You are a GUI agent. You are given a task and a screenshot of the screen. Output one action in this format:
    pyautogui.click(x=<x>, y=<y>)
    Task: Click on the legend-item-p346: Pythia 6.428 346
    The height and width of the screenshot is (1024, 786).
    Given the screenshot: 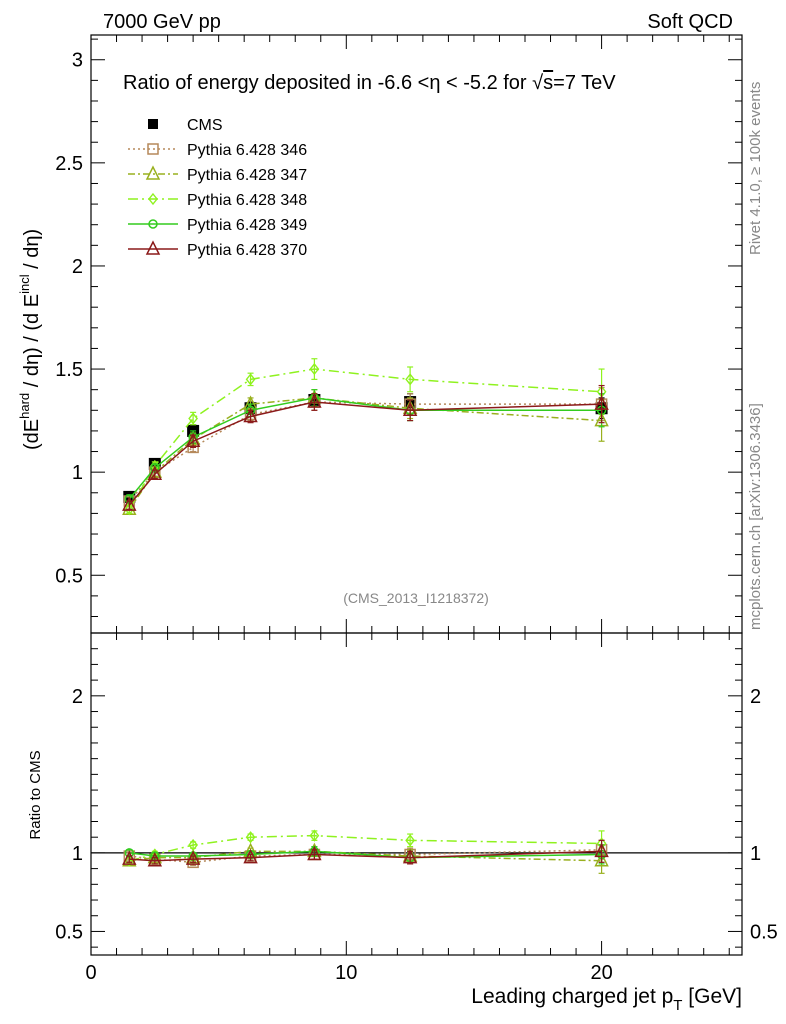 What is the action you would take?
    pyautogui.click(x=217, y=150)
    